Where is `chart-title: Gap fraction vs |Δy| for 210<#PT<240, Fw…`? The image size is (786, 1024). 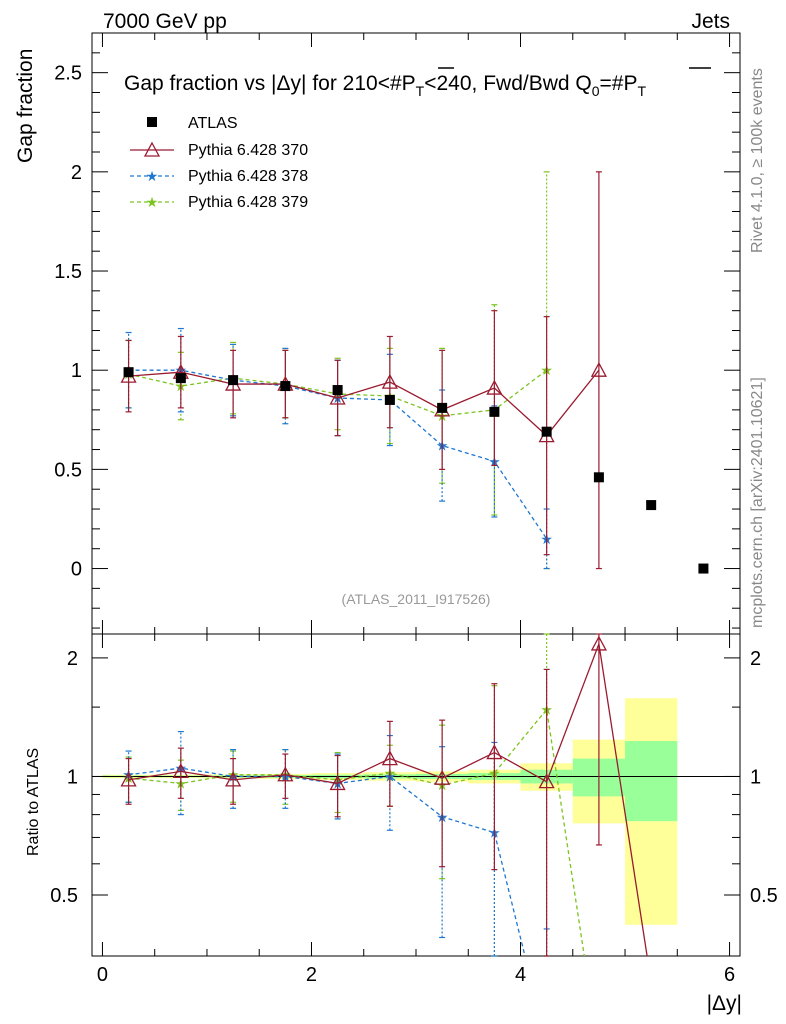
chart-title: Gap fraction vs |Δy| for 210<#PT<240, Fw… is located at coordinates (385, 85).